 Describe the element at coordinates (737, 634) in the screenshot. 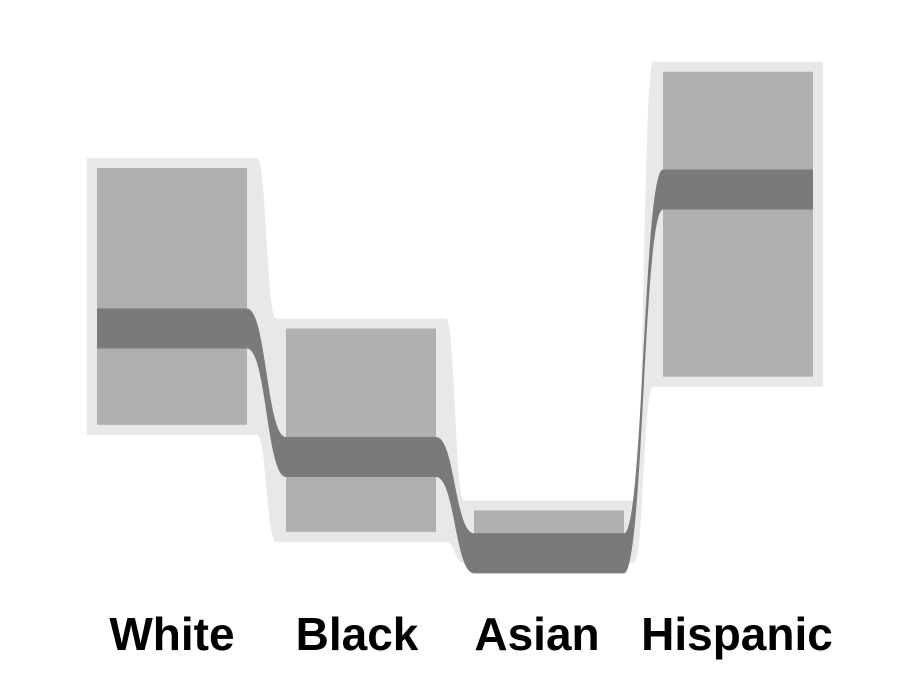

I see `category-label-hispanic: Hispanic` at that location.